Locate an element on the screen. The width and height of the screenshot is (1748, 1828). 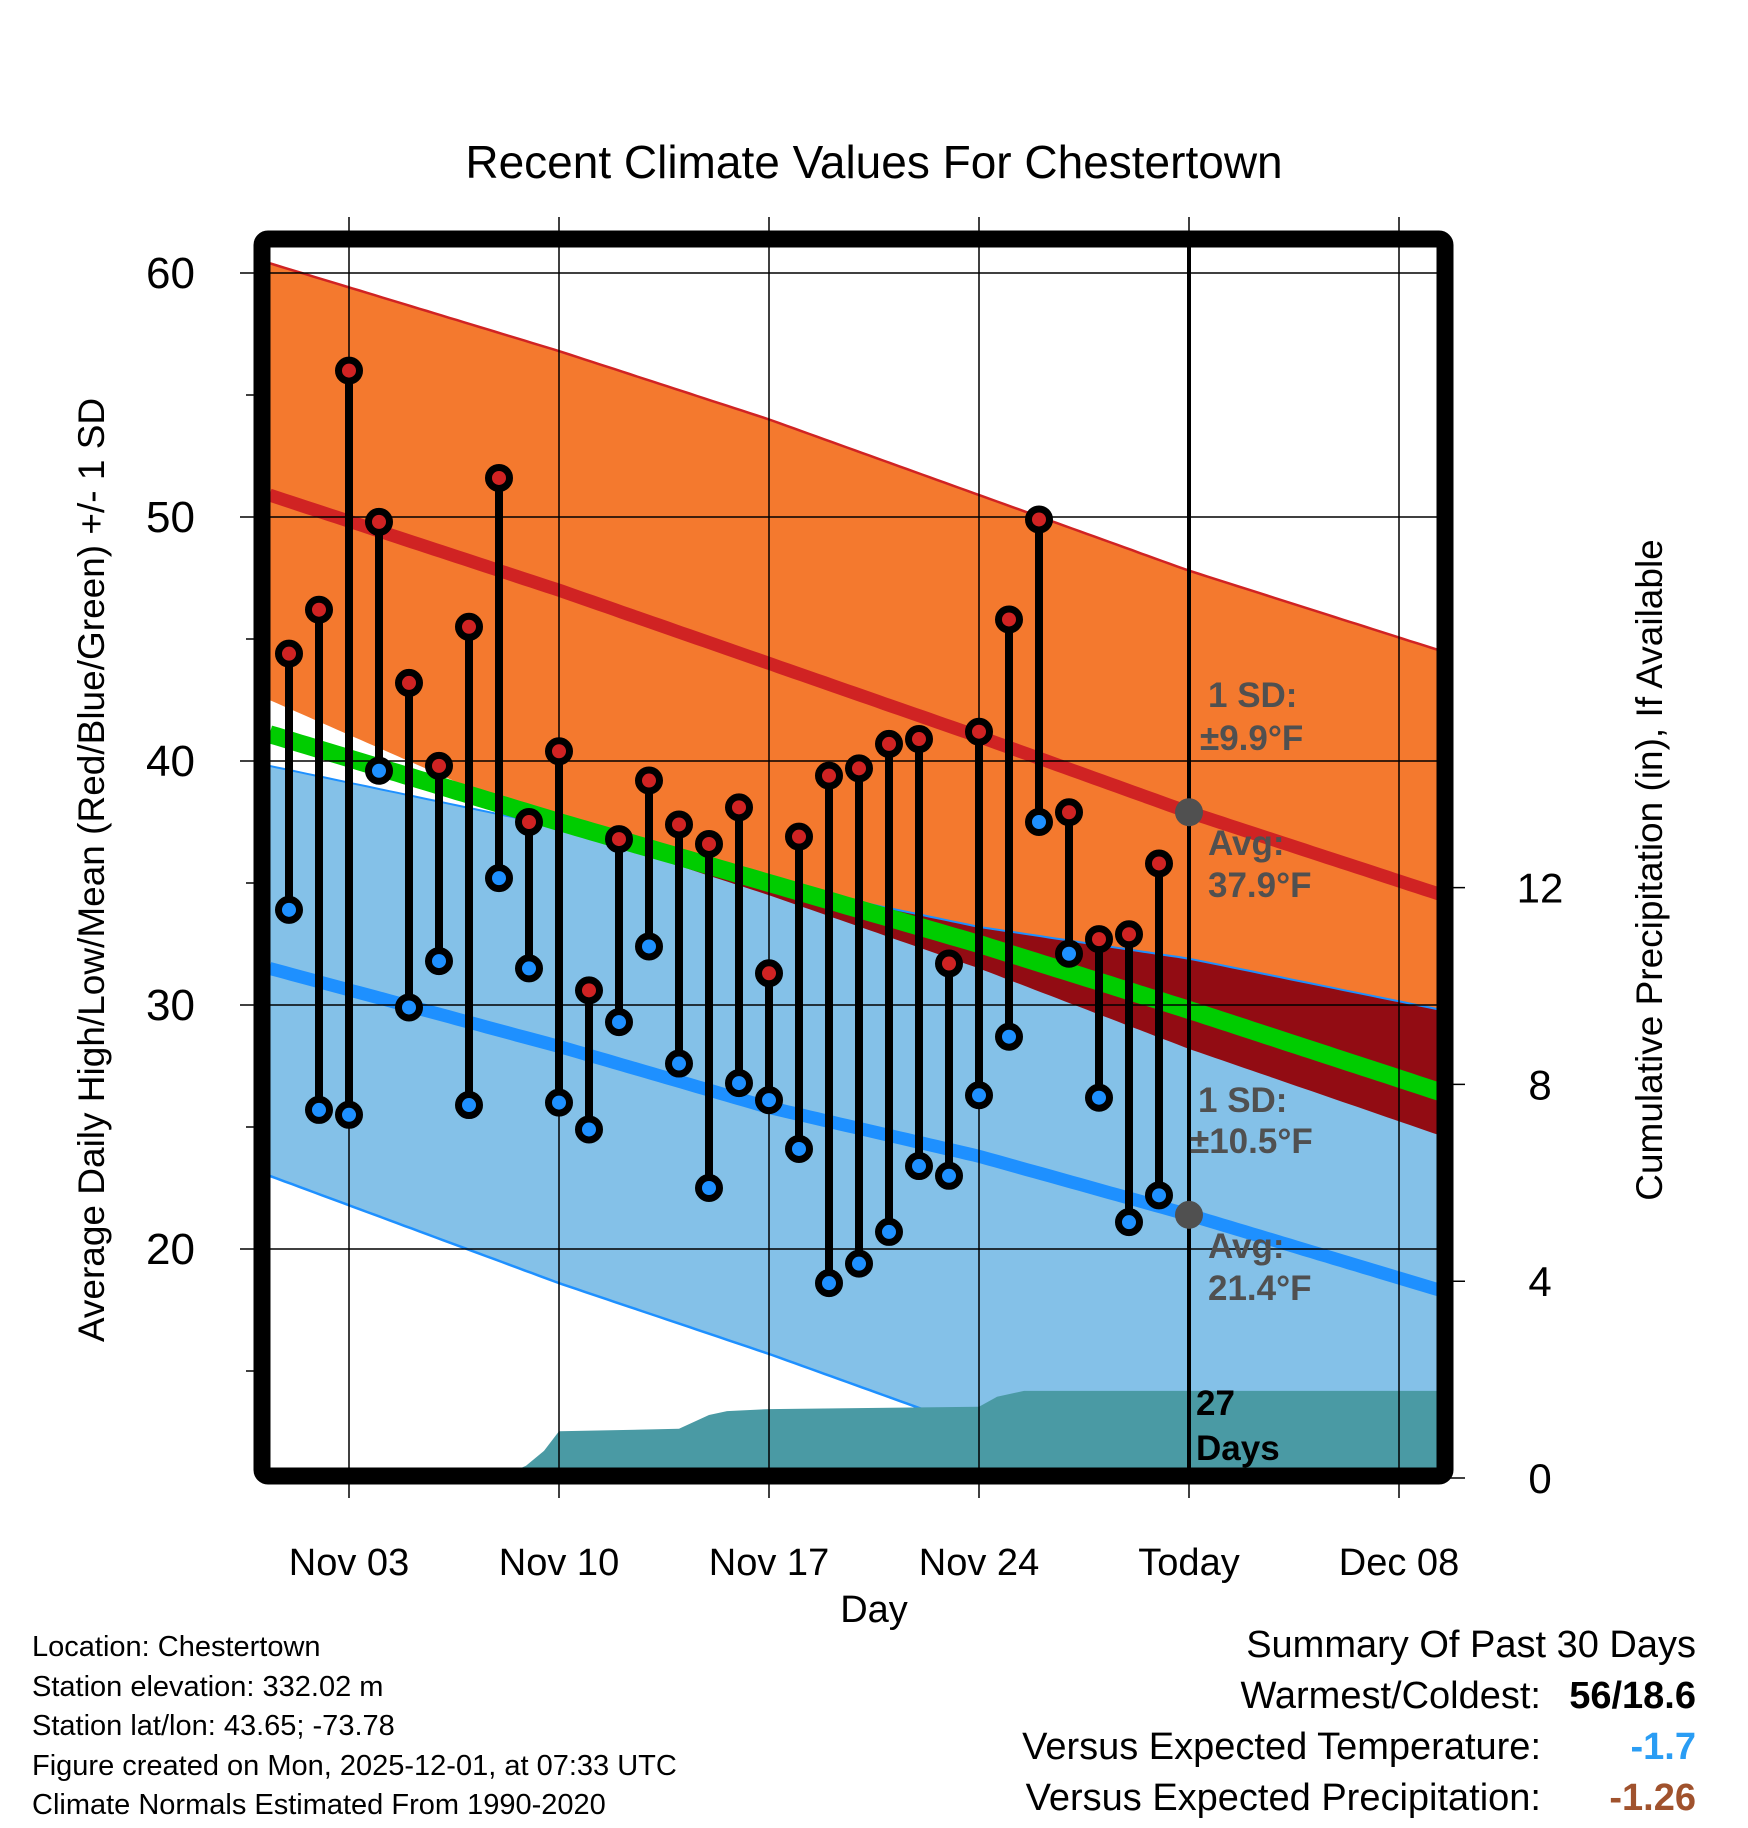
warm-cold-value: 56/18.6 is located at coordinates (1632, 1696).